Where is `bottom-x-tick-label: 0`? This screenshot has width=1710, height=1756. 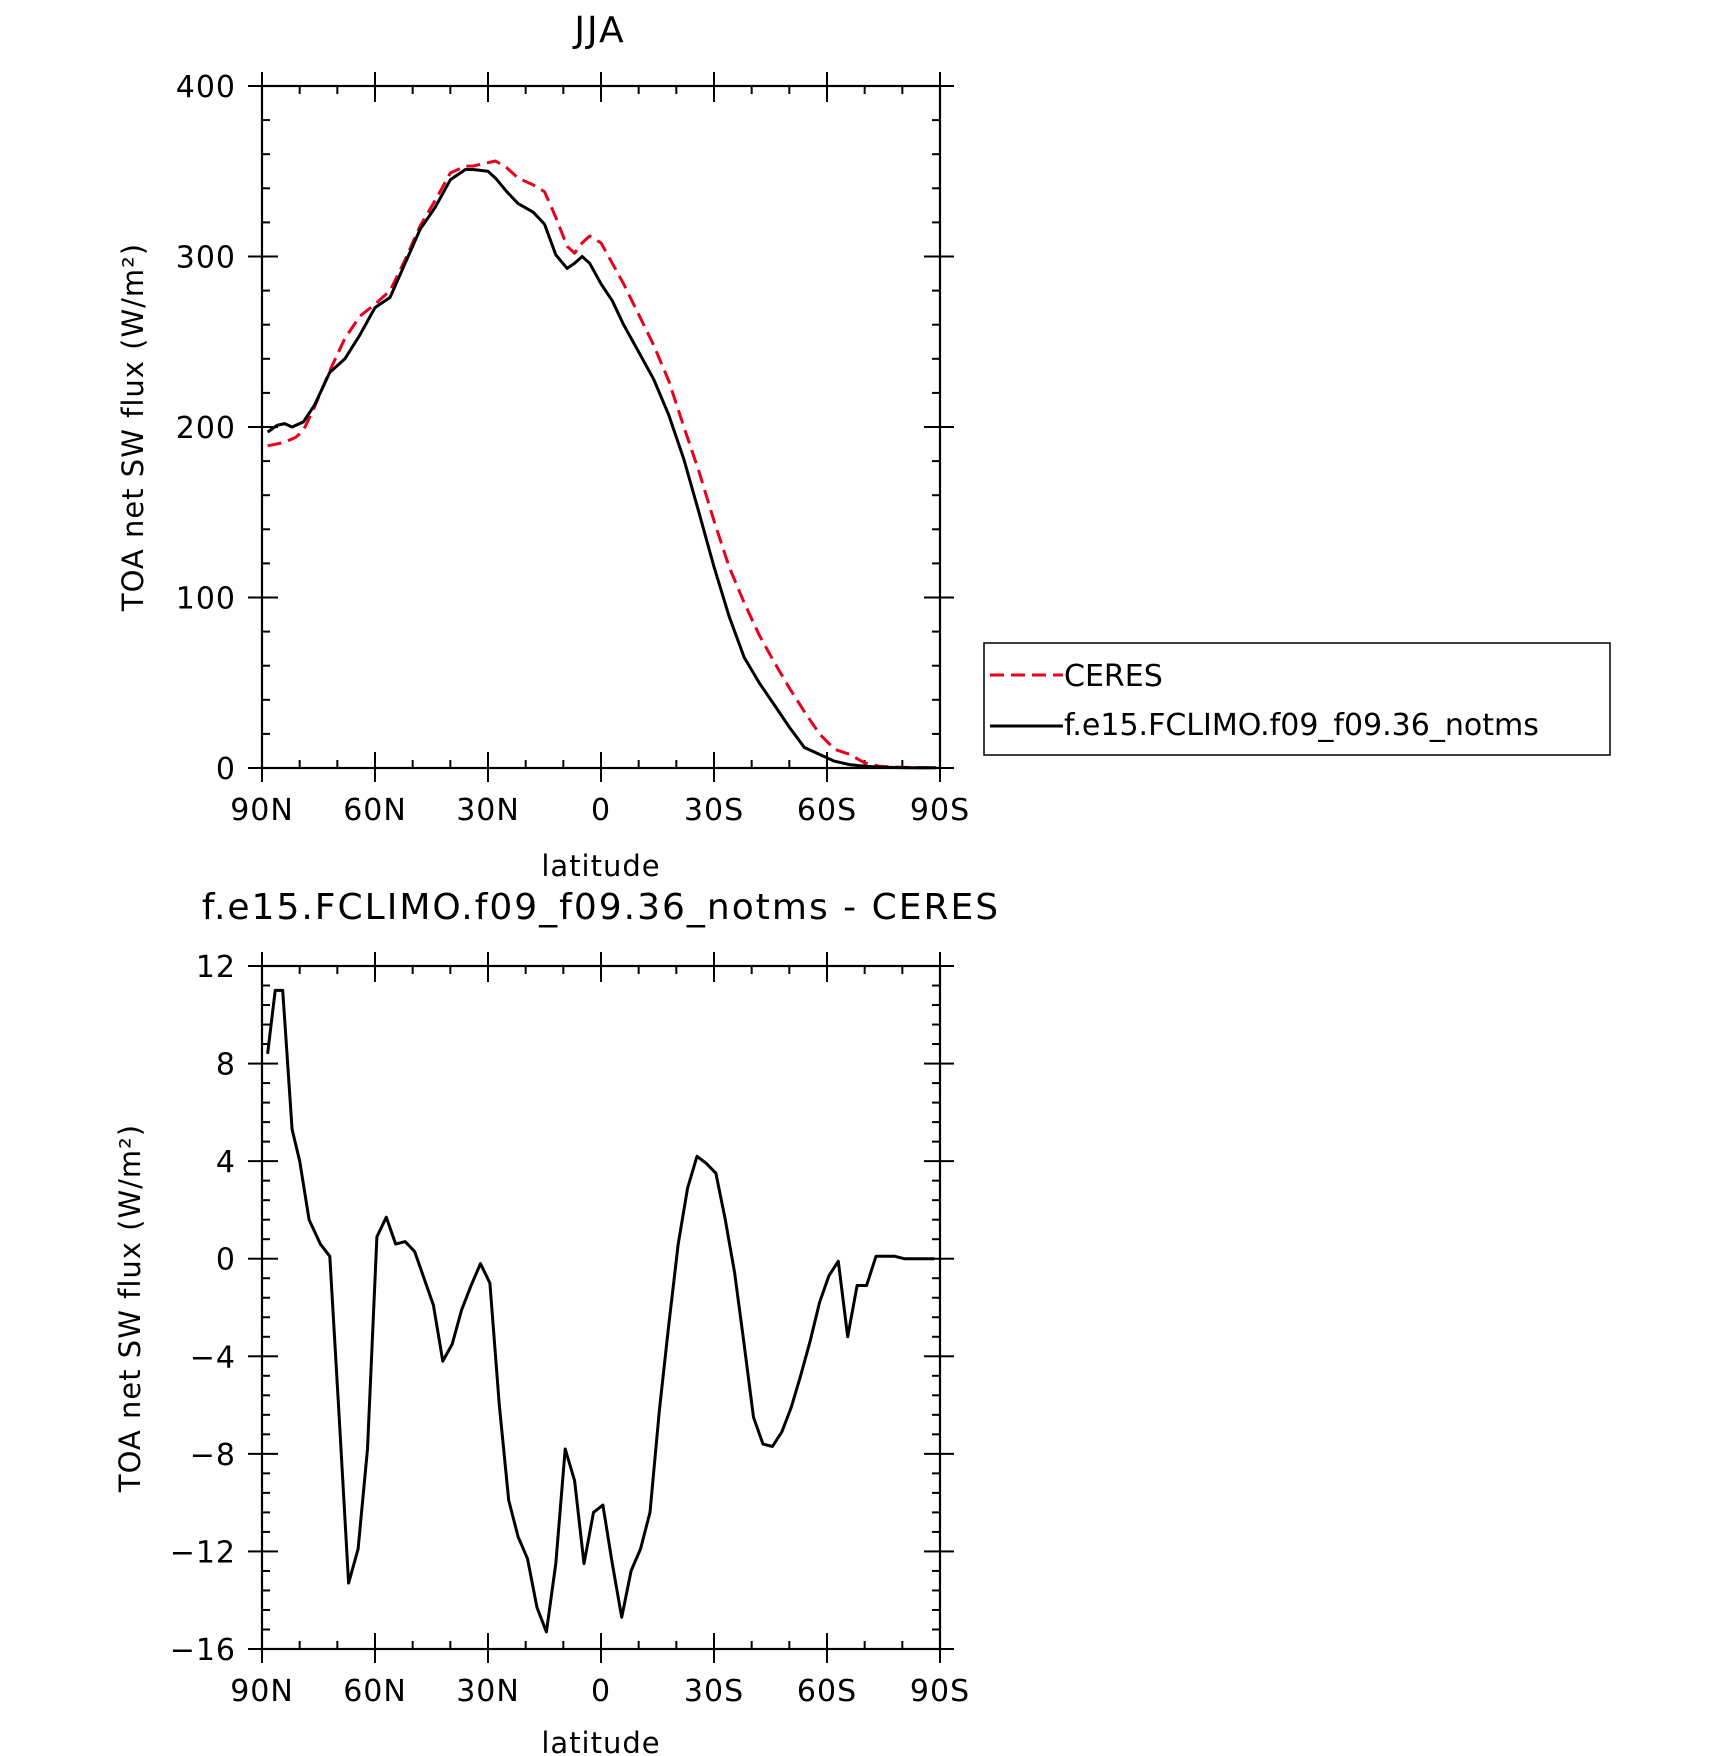
bottom-x-tick-label: 0 is located at coordinates (601, 1691).